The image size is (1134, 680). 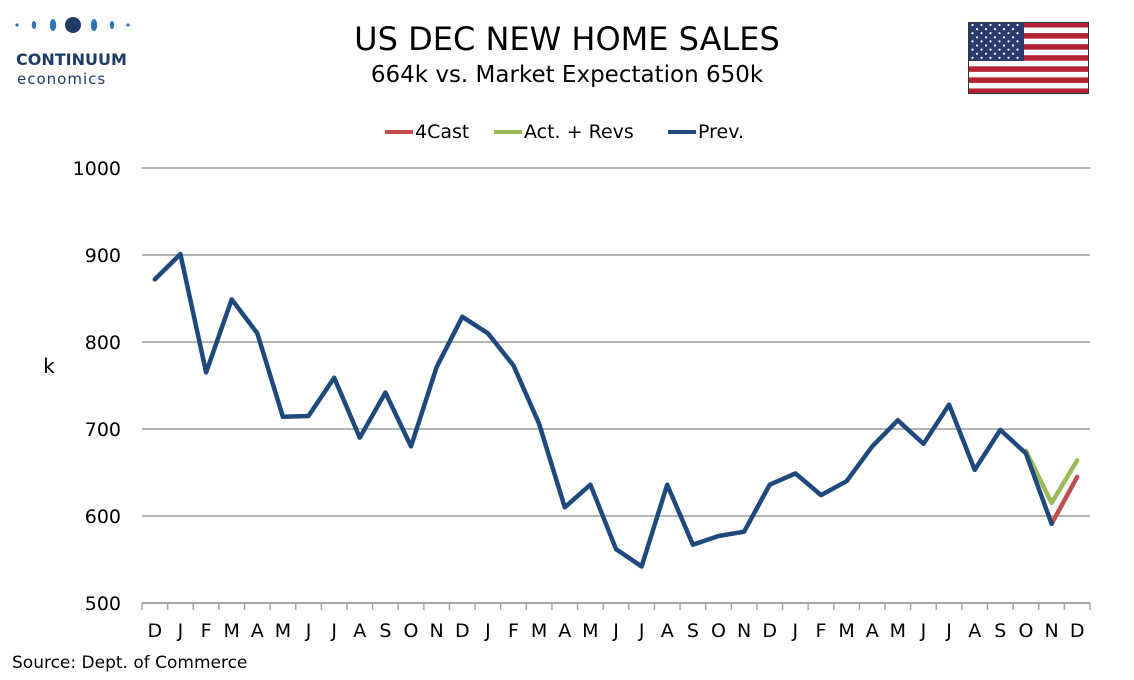 I want to click on series-line-4cast, so click(x=1064, y=500).